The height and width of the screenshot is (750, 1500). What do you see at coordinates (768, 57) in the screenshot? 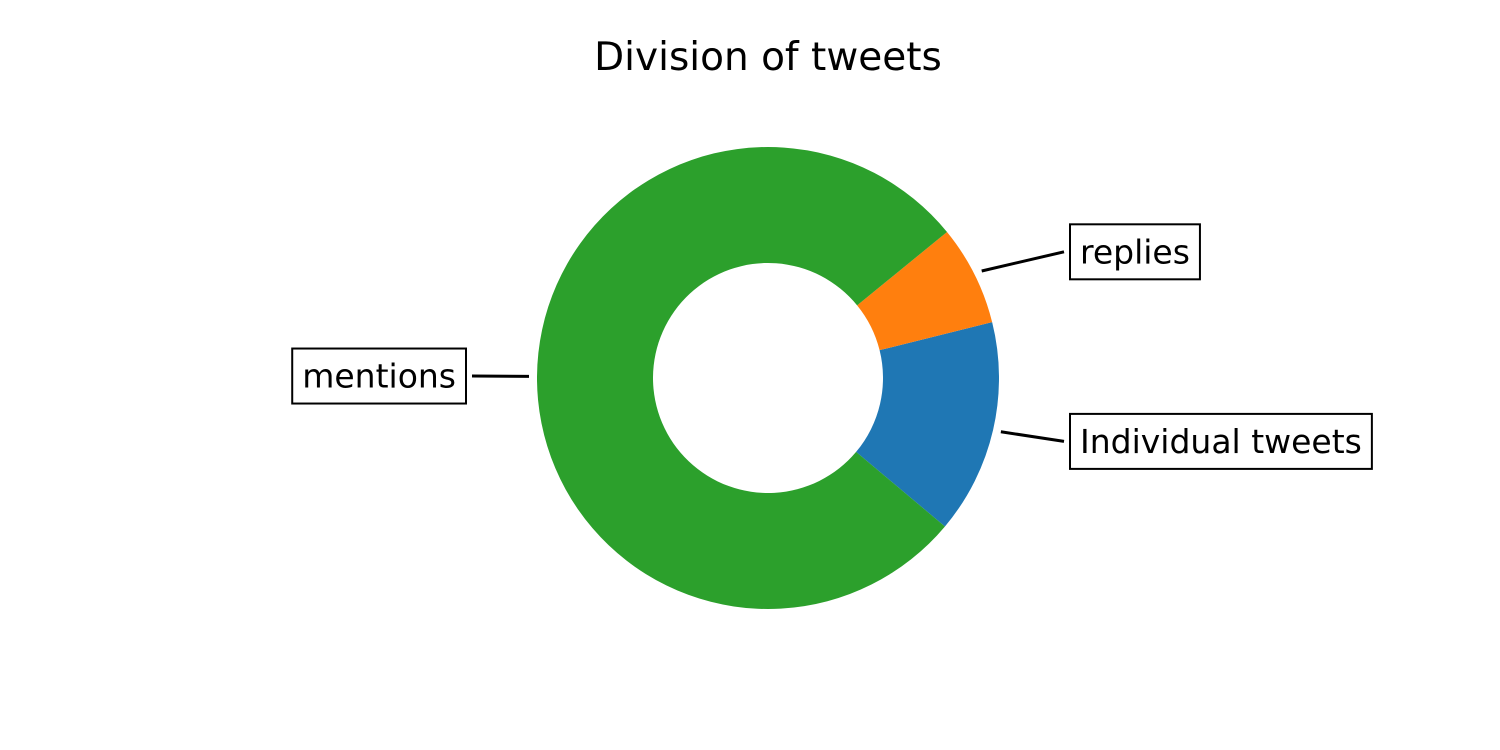
I see `chart-title: Division of tweets` at bounding box center [768, 57].